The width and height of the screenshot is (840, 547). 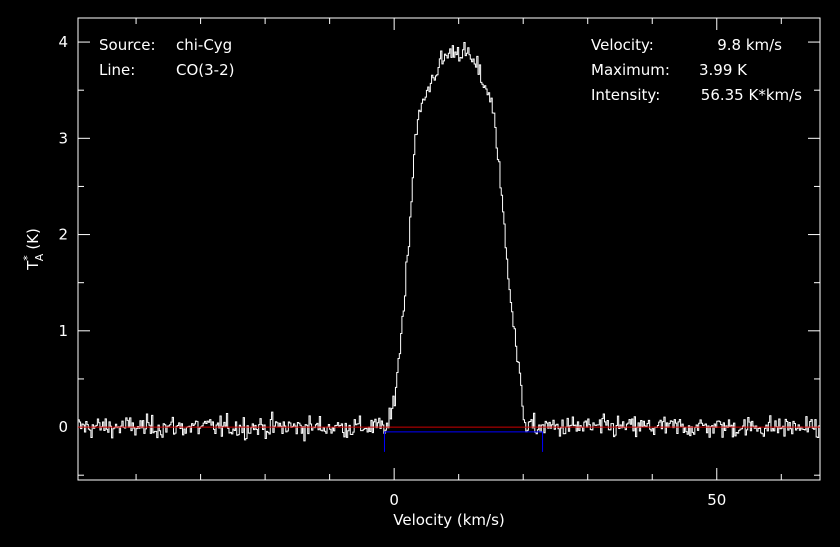 I want to click on annotation-value: CO(3-2), so click(x=205, y=70).